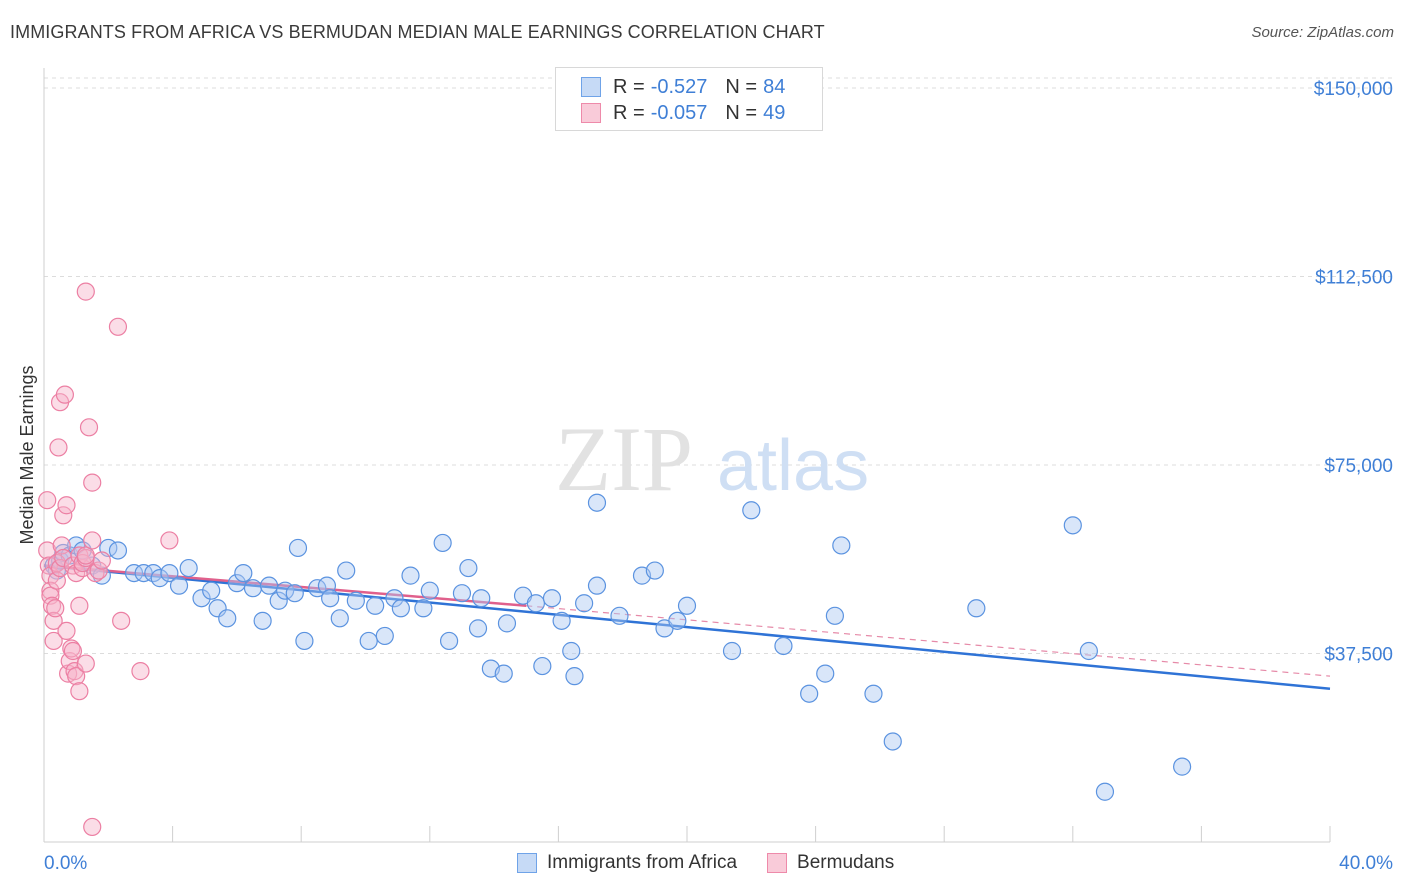 The width and height of the screenshot is (1406, 892). What do you see at coordinates (65, 863) in the screenshot?
I see `x-tick-label: 0.0%` at bounding box center [65, 863].